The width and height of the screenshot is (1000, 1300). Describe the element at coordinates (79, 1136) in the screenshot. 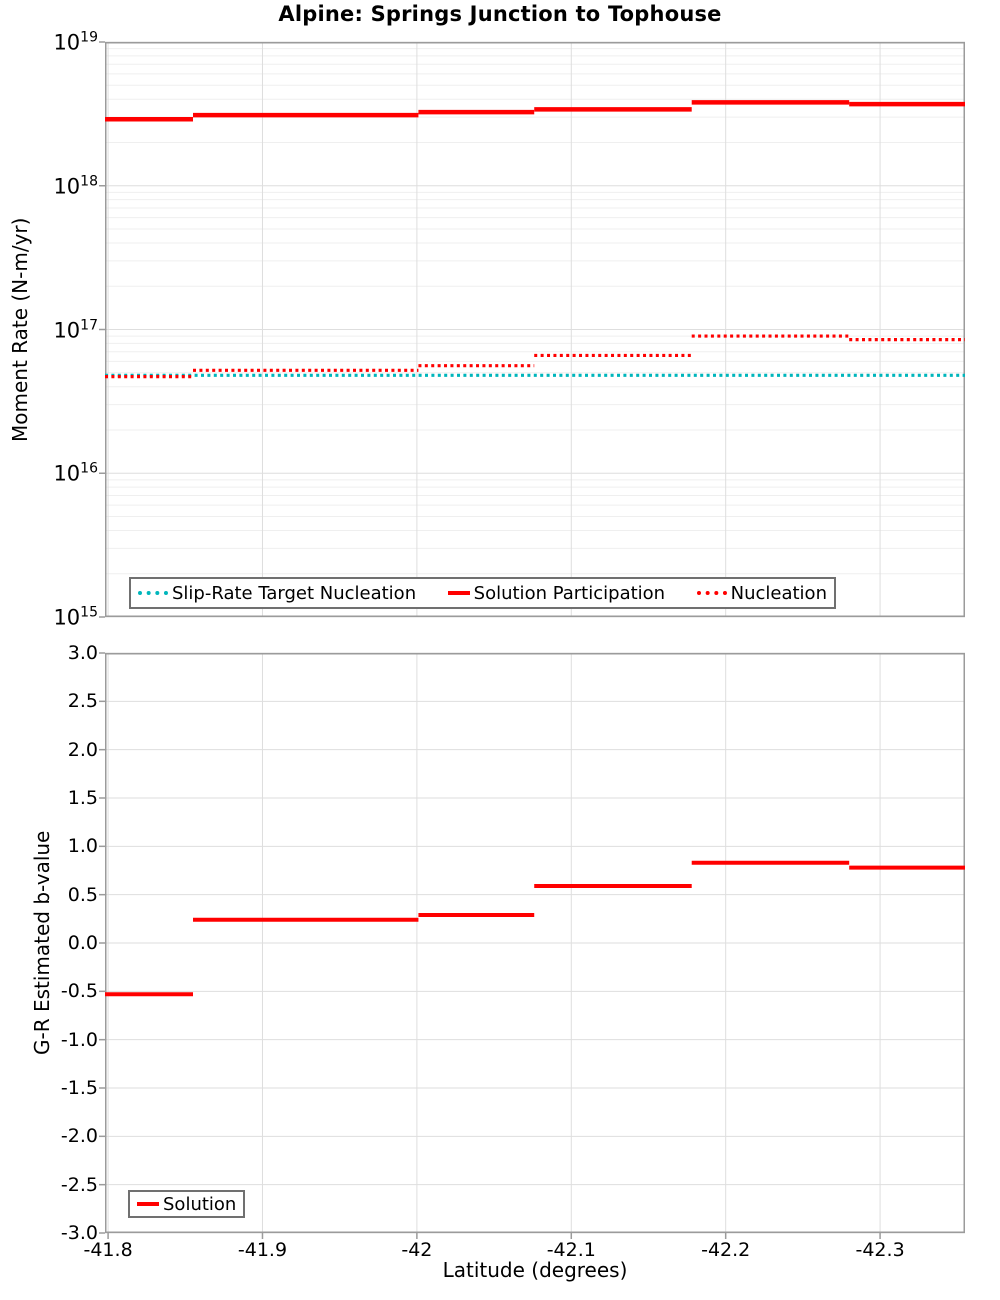

I see `y-tick-label: -2.0` at that location.